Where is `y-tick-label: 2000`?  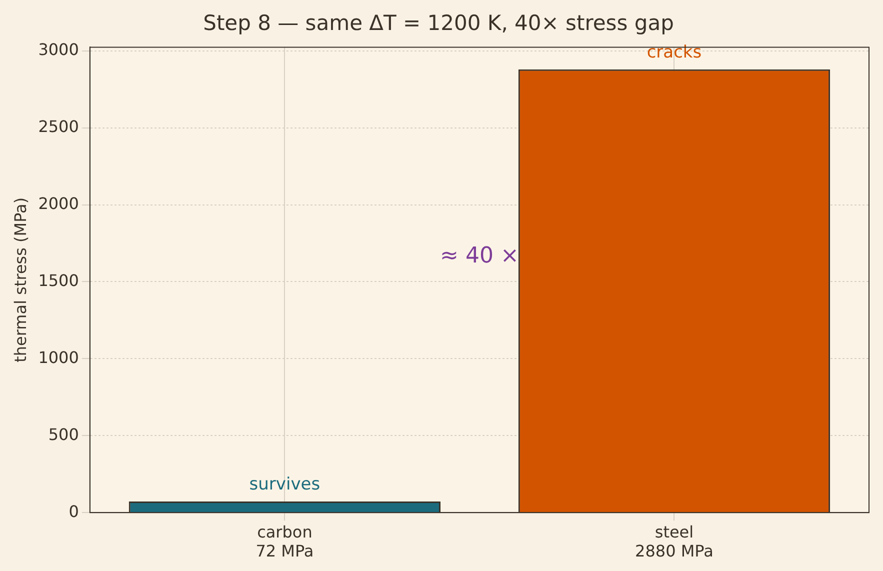
y-tick-label: 2000 is located at coordinates (58, 203).